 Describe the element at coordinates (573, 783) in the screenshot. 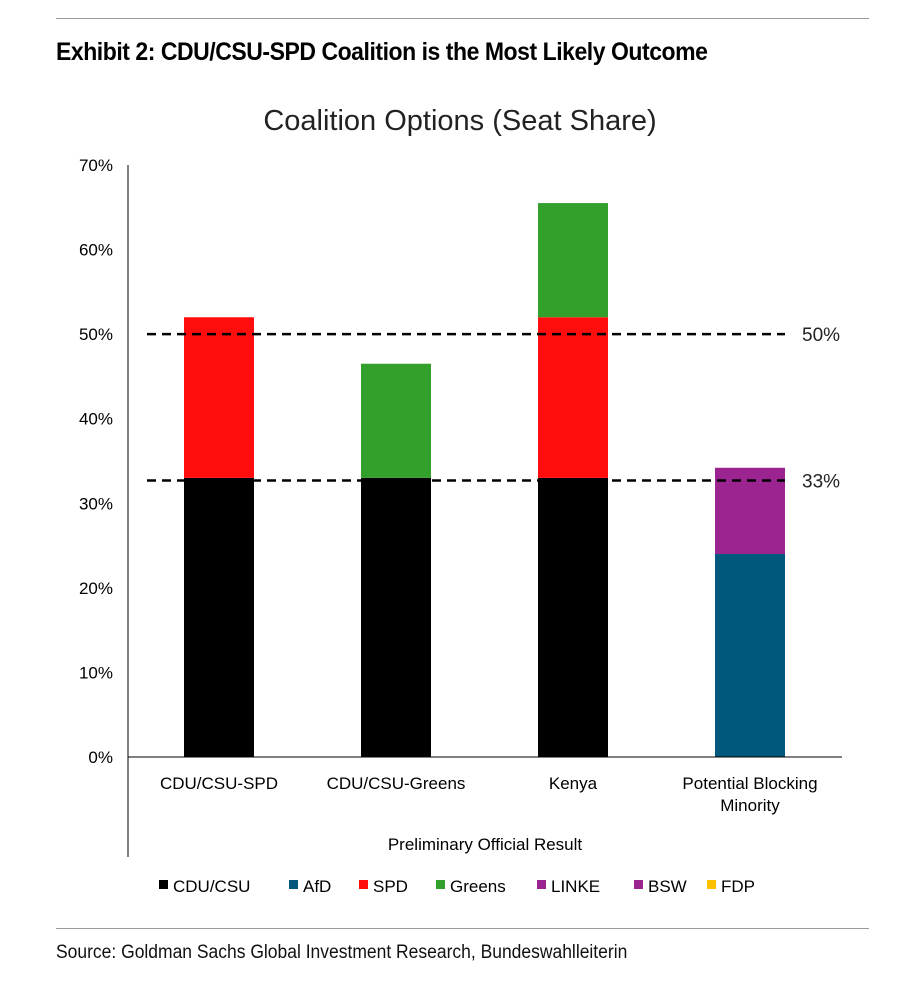

I see `category-label: Kenya` at that location.